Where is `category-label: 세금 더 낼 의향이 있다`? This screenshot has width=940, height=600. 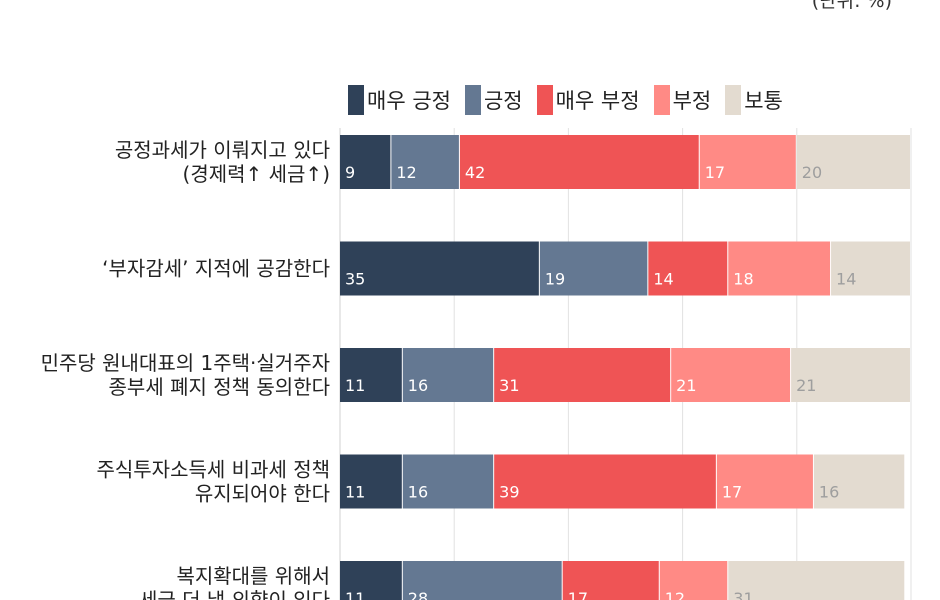
category-label: 세금 더 낼 의향이 있다 is located at coordinates (234, 594).